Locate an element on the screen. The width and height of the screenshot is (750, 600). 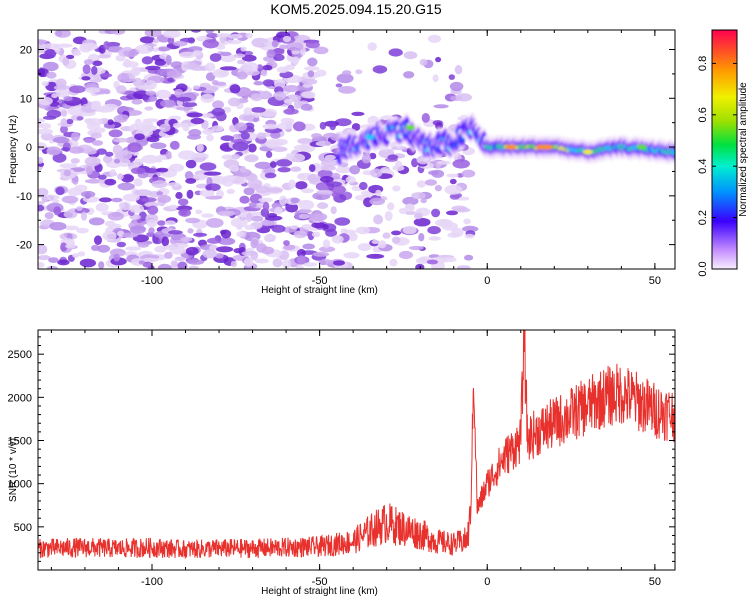
y-tick-label: 10 is located at coordinates (26, 99).